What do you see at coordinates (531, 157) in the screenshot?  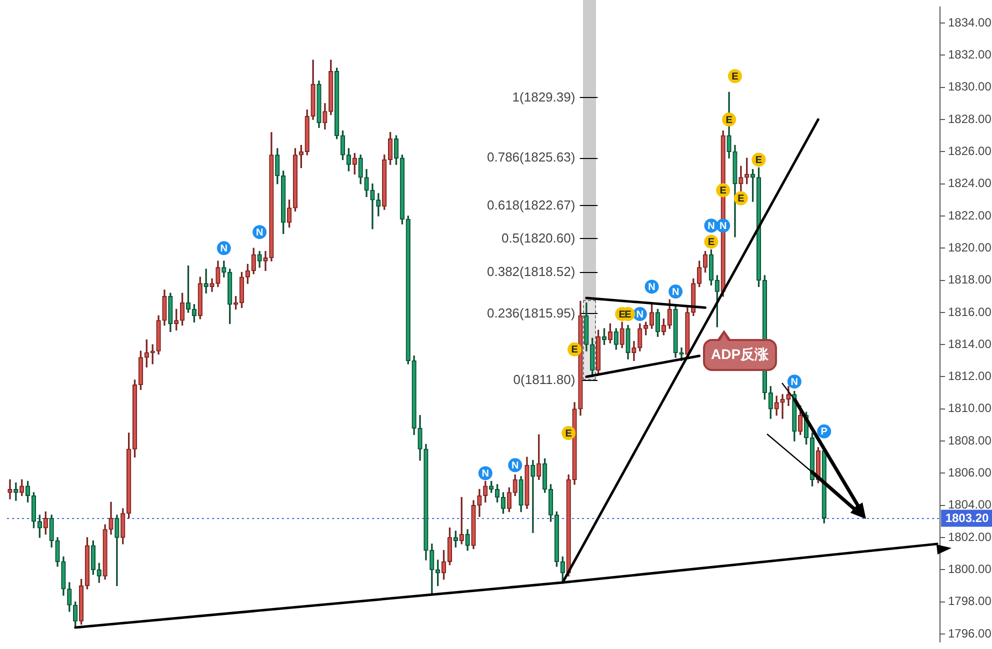 I see `ref-line-label: 0.786(1825.63)` at bounding box center [531, 157].